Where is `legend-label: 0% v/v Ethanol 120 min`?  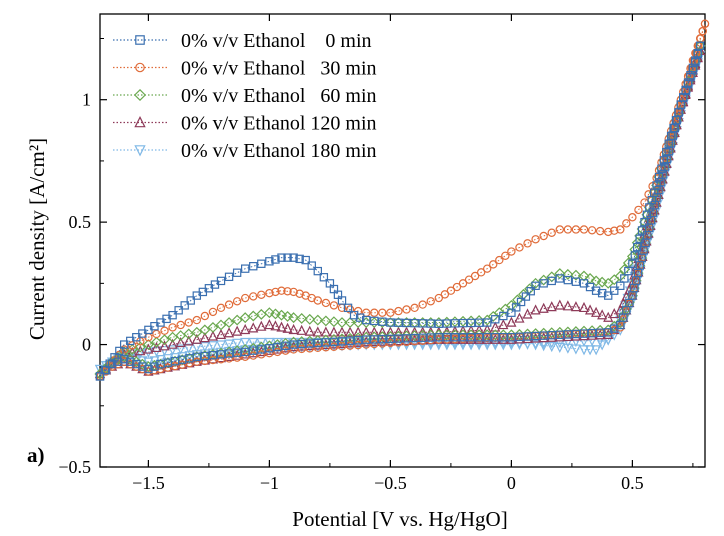 legend-label: 0% v/v Ethanol 120 min is located at coordinates (279, 124).